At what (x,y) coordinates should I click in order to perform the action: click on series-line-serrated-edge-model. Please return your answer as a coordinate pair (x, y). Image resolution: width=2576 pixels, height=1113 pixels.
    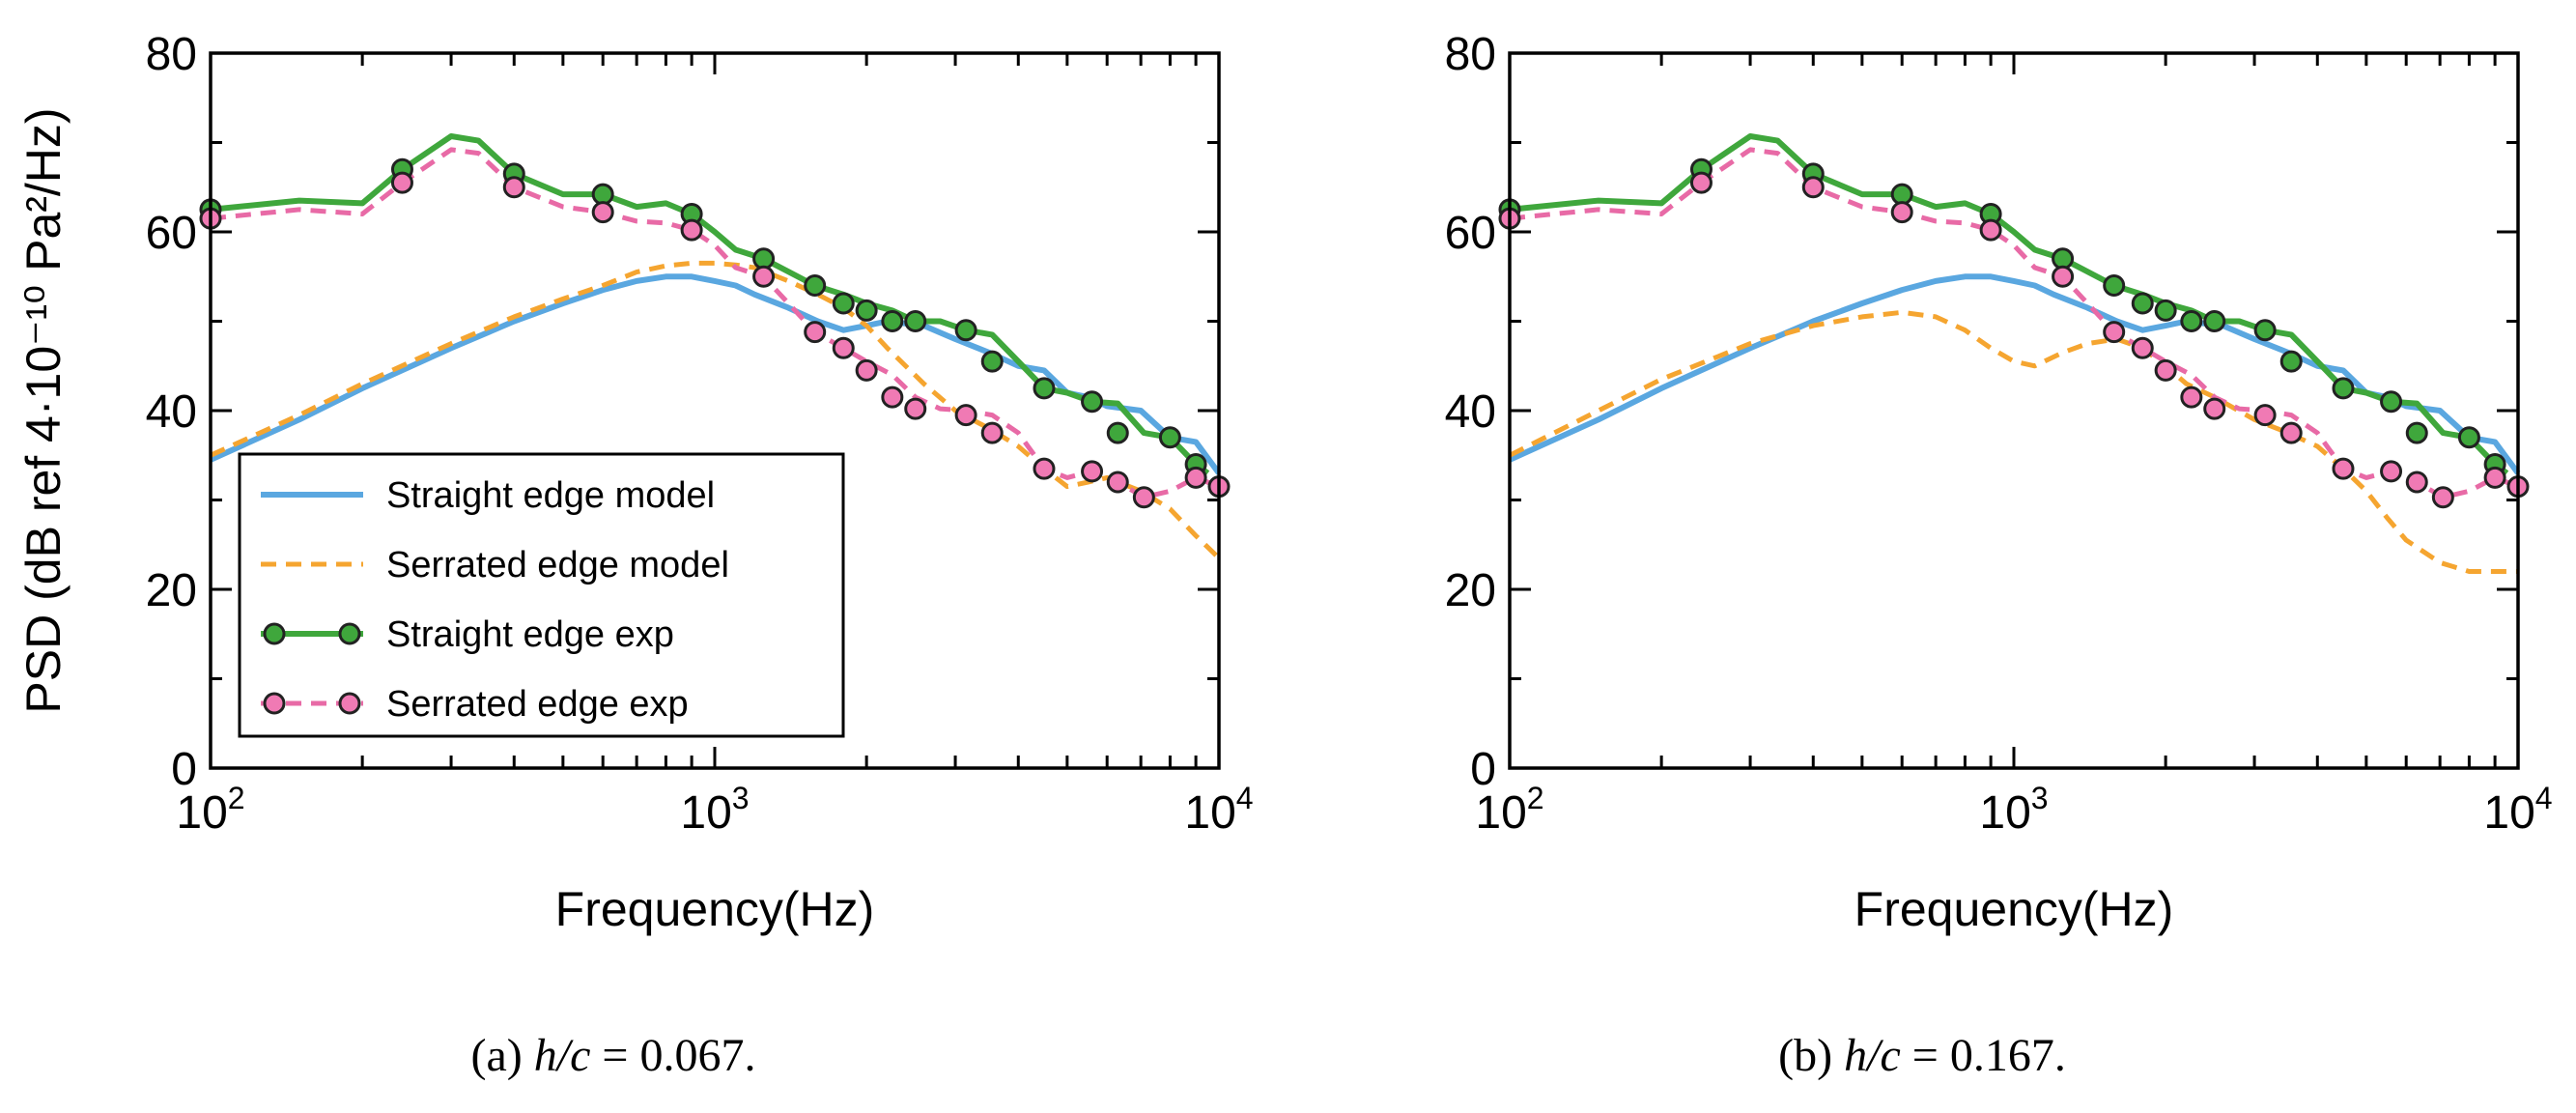
    Looking at the image, I should click on (2013, 442).